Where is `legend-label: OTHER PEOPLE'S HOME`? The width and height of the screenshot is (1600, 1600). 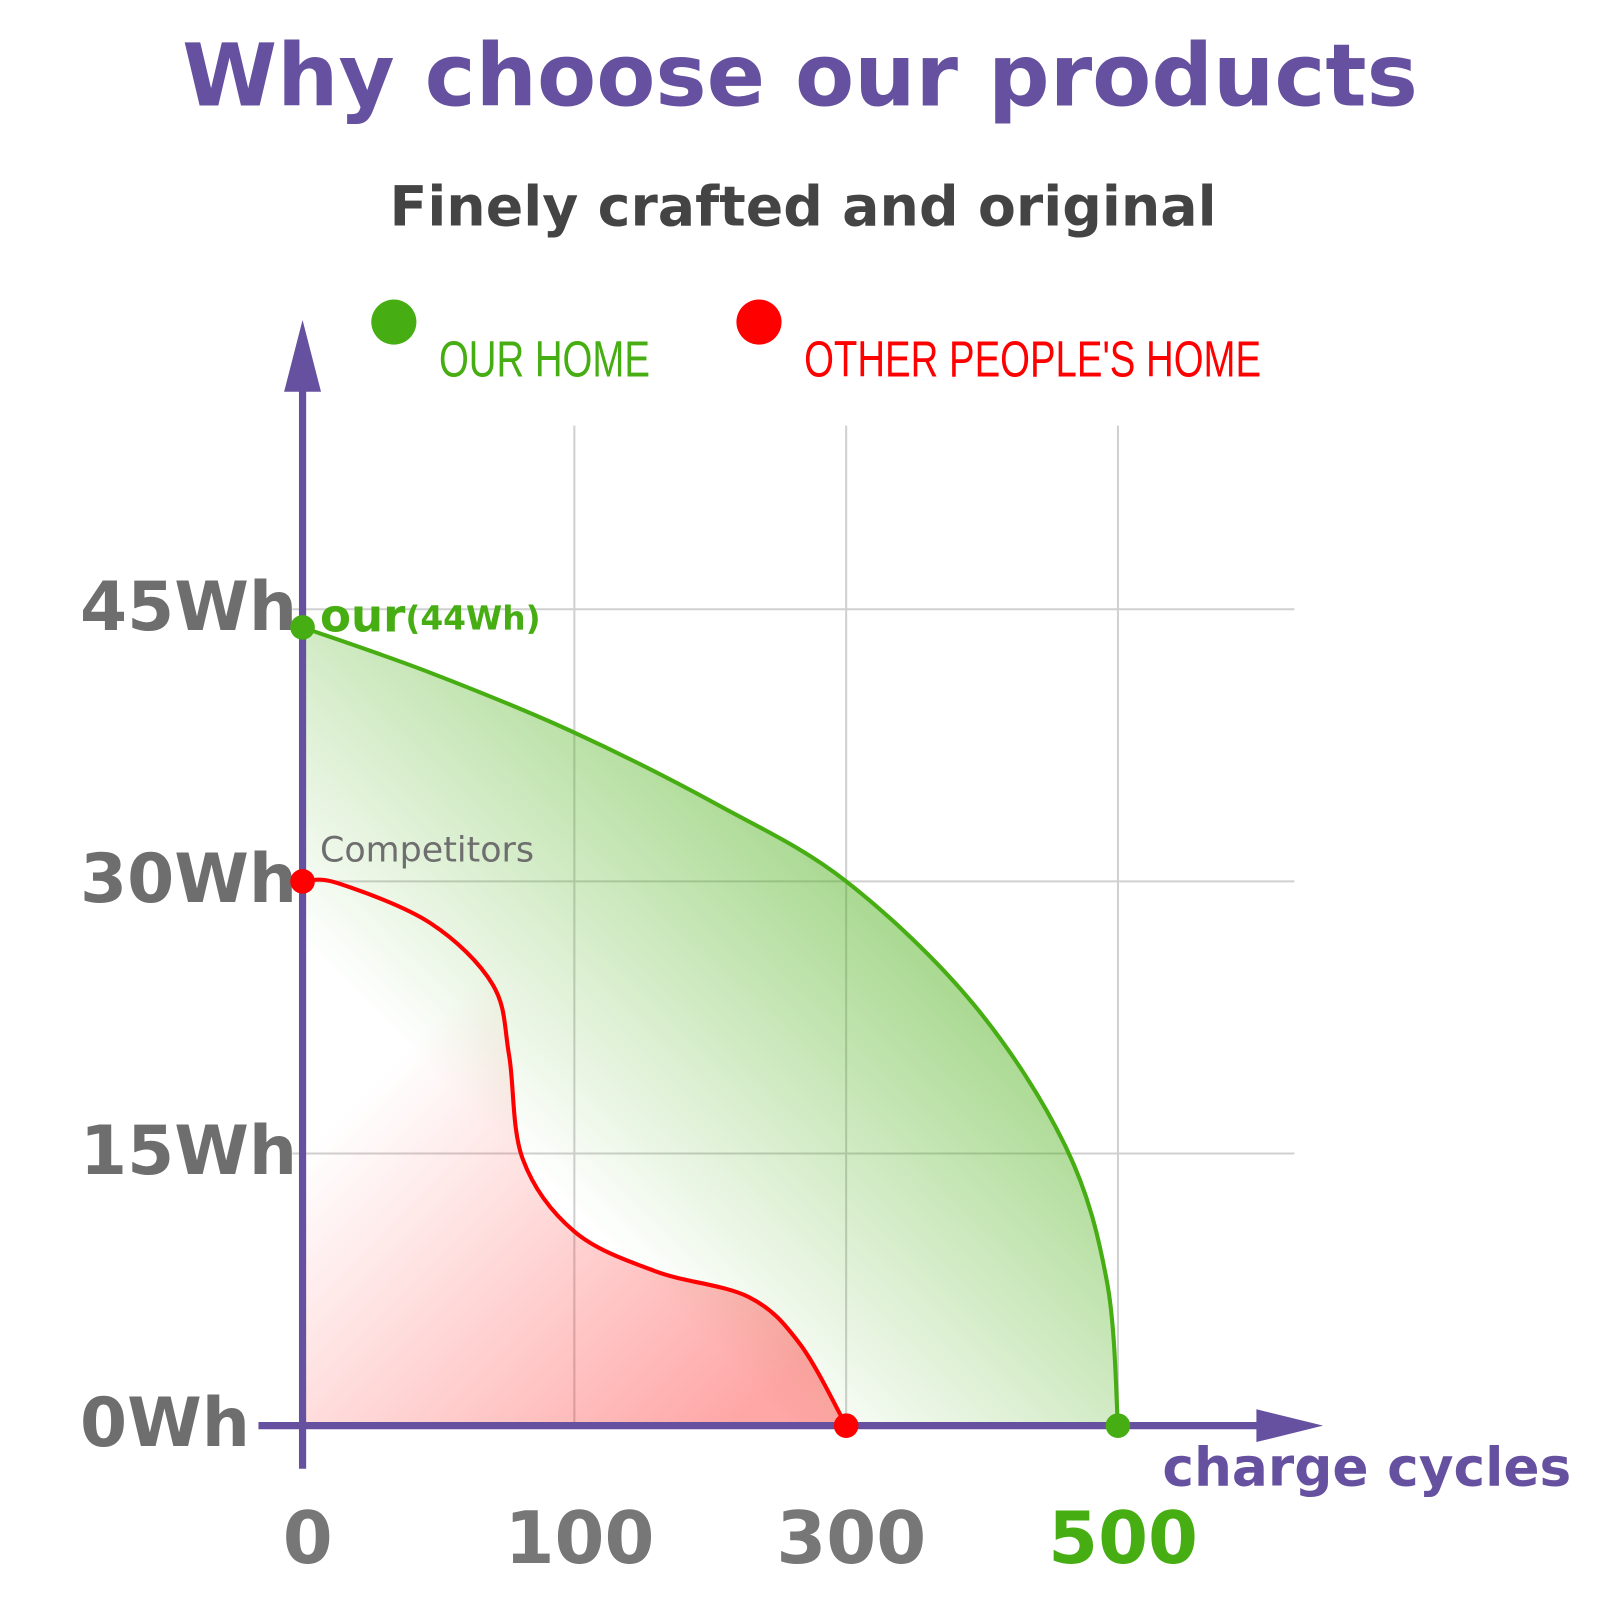
legend-label: OTHER PEOPLE'S HOME is located at coordinates (1032, 358).